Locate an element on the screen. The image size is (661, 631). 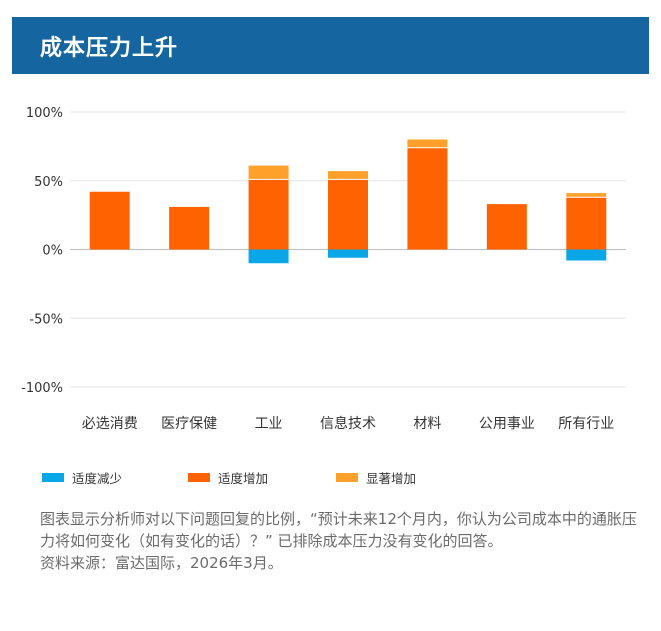
legend-item-significant-increase: 显著增加 is located at coordinates (376, 477).